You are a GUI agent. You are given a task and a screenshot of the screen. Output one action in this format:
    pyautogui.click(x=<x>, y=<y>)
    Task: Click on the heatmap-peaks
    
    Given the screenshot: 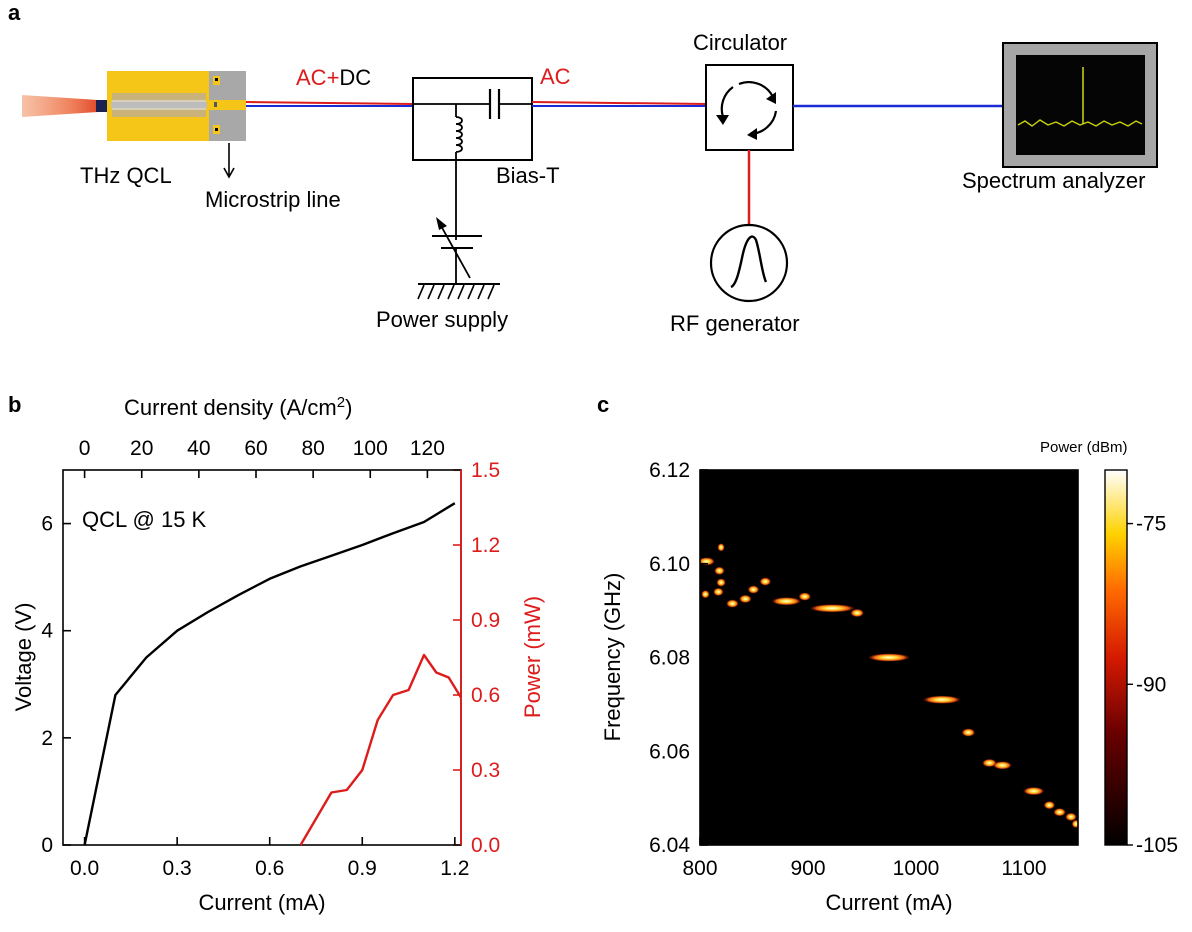 What is the action you would take?
    pyautogui.click(x=889, y=686)
    